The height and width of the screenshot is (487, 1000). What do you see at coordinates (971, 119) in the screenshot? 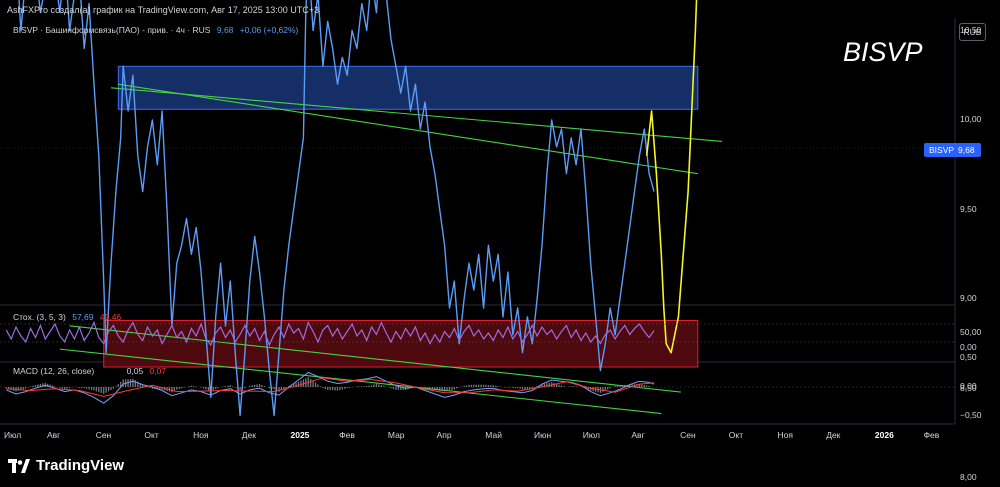
I see `price-tick-label: 10,00` at bounding box center [971, 119].